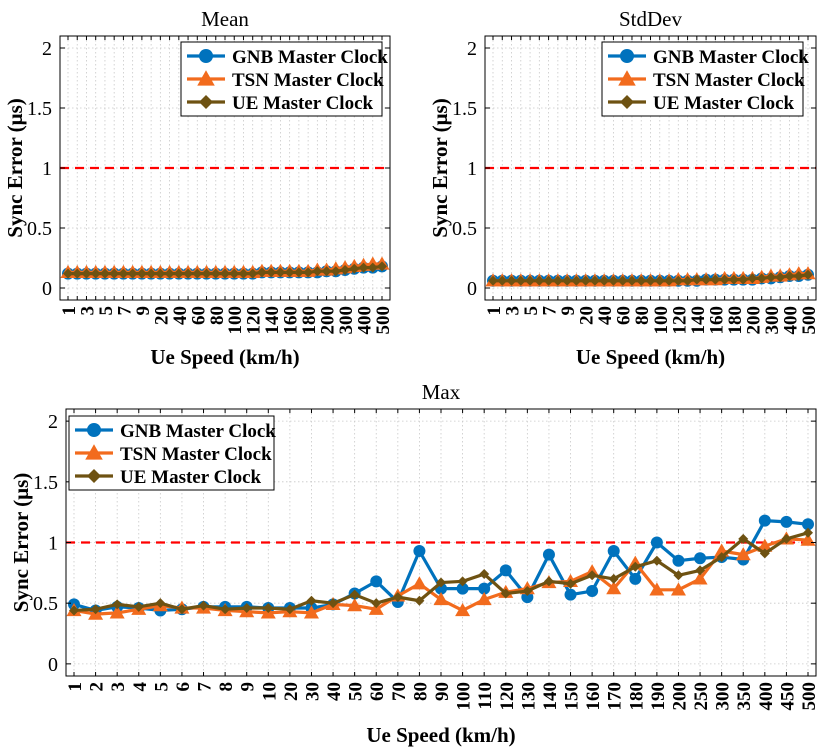 This screenshot has height=749, width=830. Describe the element at coordinates (528, 696) in the screenshot. I see `x-tick-label: 130` at that location.